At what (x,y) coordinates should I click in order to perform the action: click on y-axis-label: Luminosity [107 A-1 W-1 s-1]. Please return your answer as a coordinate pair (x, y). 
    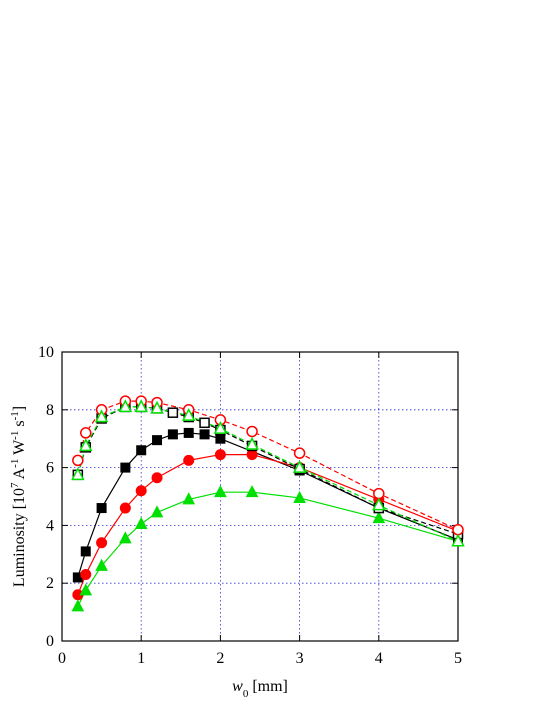
    Looking at the image, I should click on (18, 496).